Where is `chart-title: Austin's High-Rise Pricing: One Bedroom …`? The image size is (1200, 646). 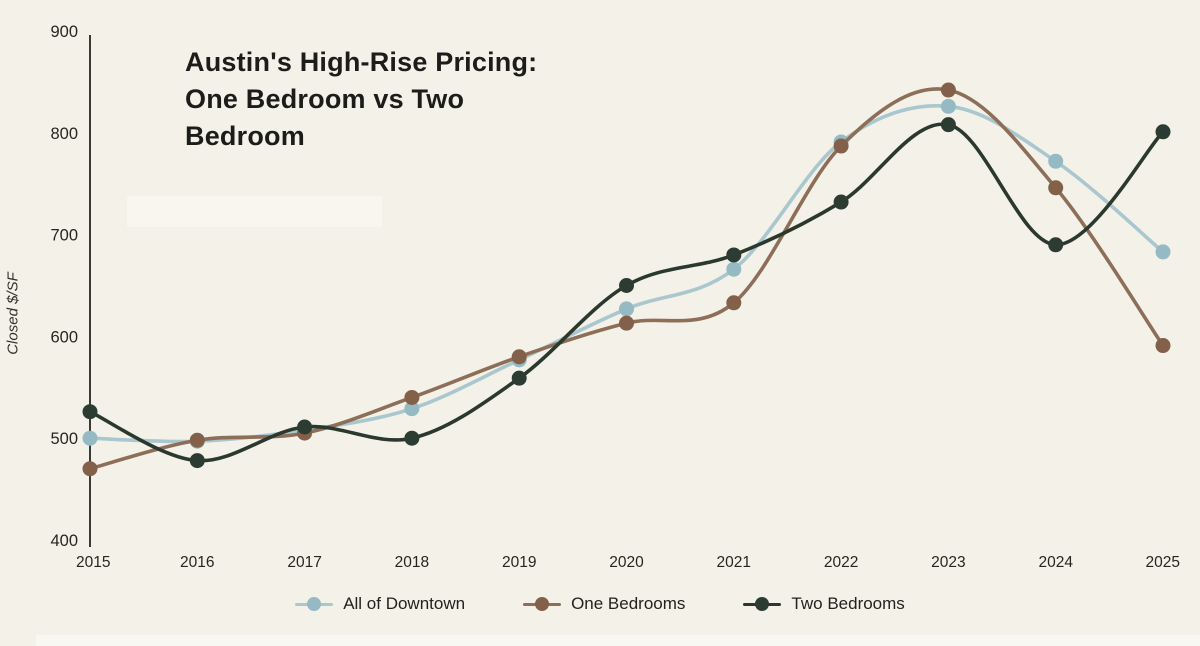 chart-title: Austin's High-Rise Pricing: One Bedroom … is located at coordinates (361, 99).